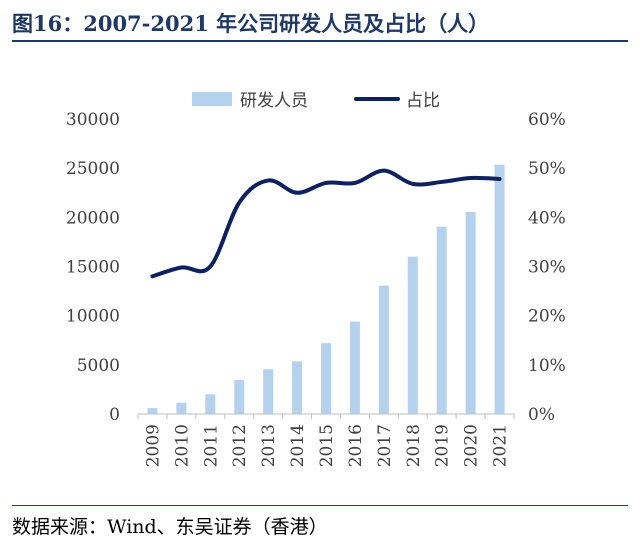 The height and width of the screenshot is (552, 640). What do you see at coordinates (547, 218) in the screenshot?
I see `right-axis-tick-label: 40%` at bounding box center [547, 218].